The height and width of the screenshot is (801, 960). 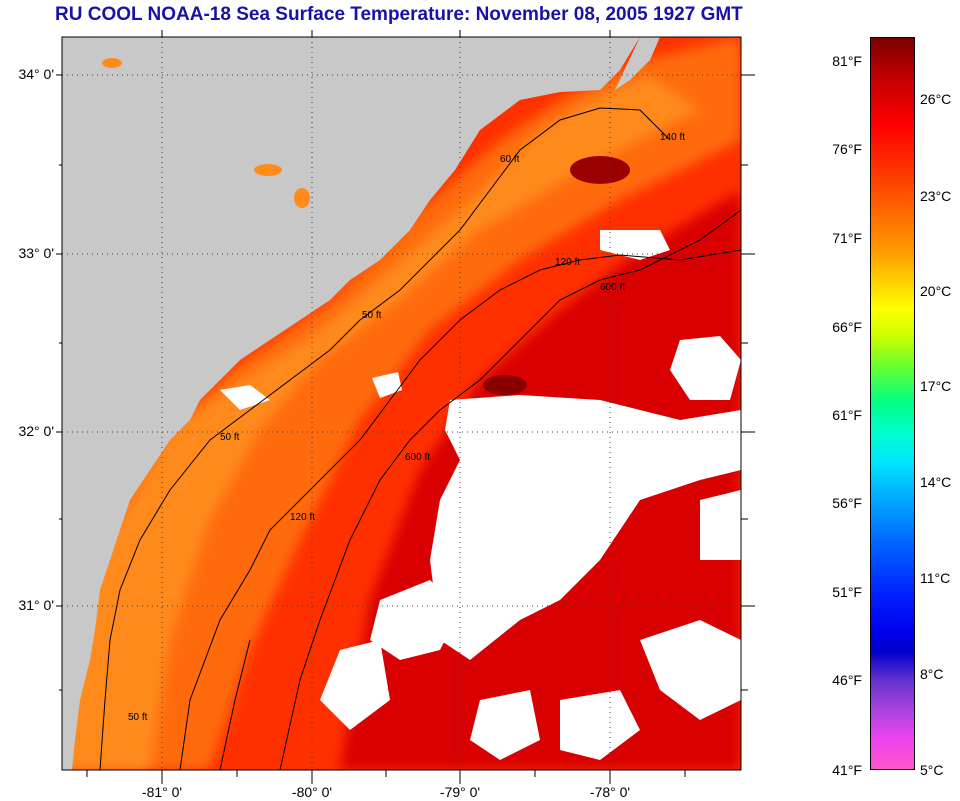 I want to click on colorbar-label-c: 5°C, so click(x=932, y=770).